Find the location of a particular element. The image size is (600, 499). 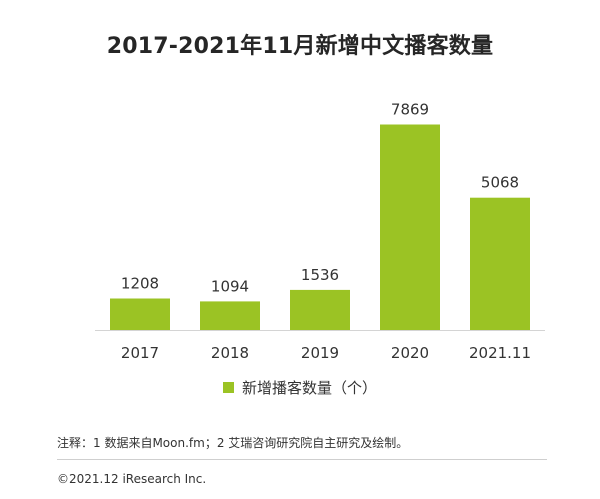

data-label-2017: 1208 is located at coordinates (140, 284).